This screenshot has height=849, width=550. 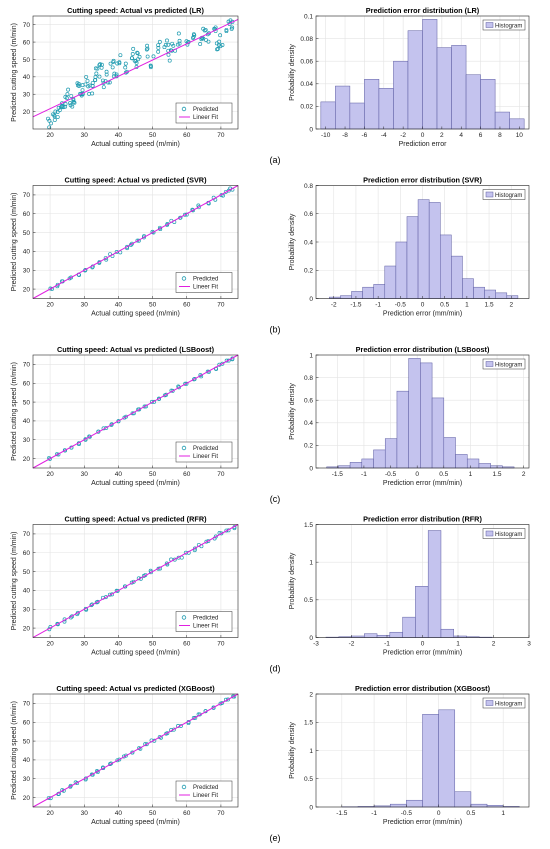 What do you see at coordinates (153, 644) in the screenshot?
I see `x-tick-label: 50` at bounding box center [153, 644].